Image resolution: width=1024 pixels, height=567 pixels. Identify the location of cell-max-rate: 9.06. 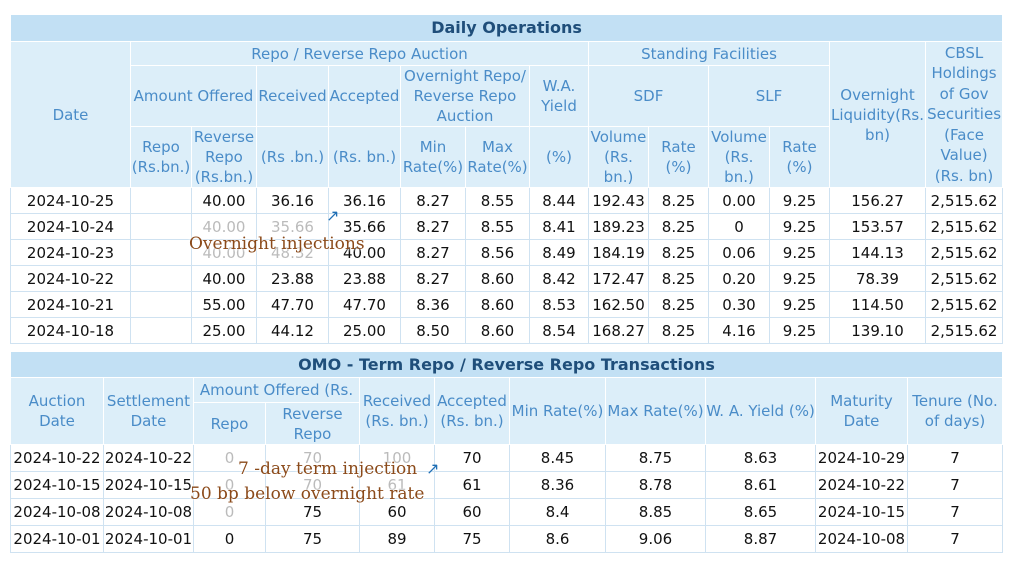
(655, 539).